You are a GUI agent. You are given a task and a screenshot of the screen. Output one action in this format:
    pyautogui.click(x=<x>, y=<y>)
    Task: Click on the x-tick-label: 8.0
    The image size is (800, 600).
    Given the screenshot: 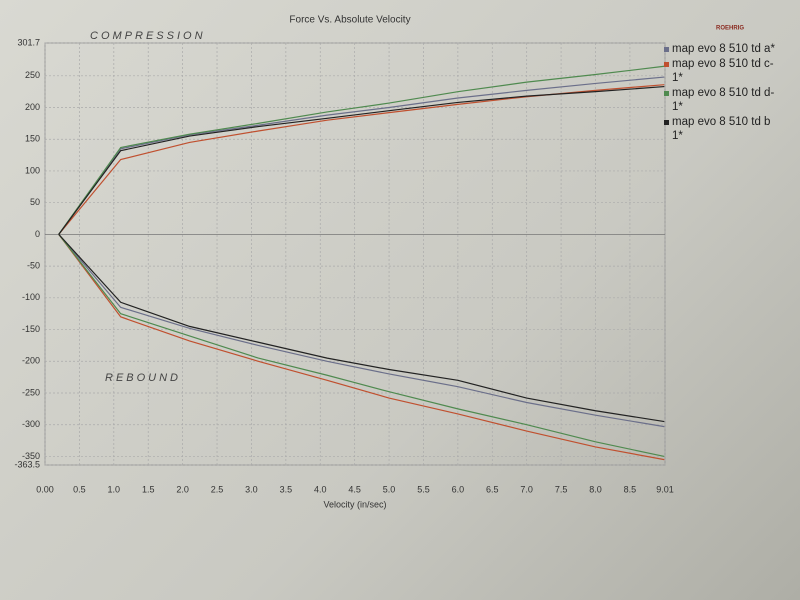 What is the action you would take?
    pyautogui.click(x=595, y=489)
    